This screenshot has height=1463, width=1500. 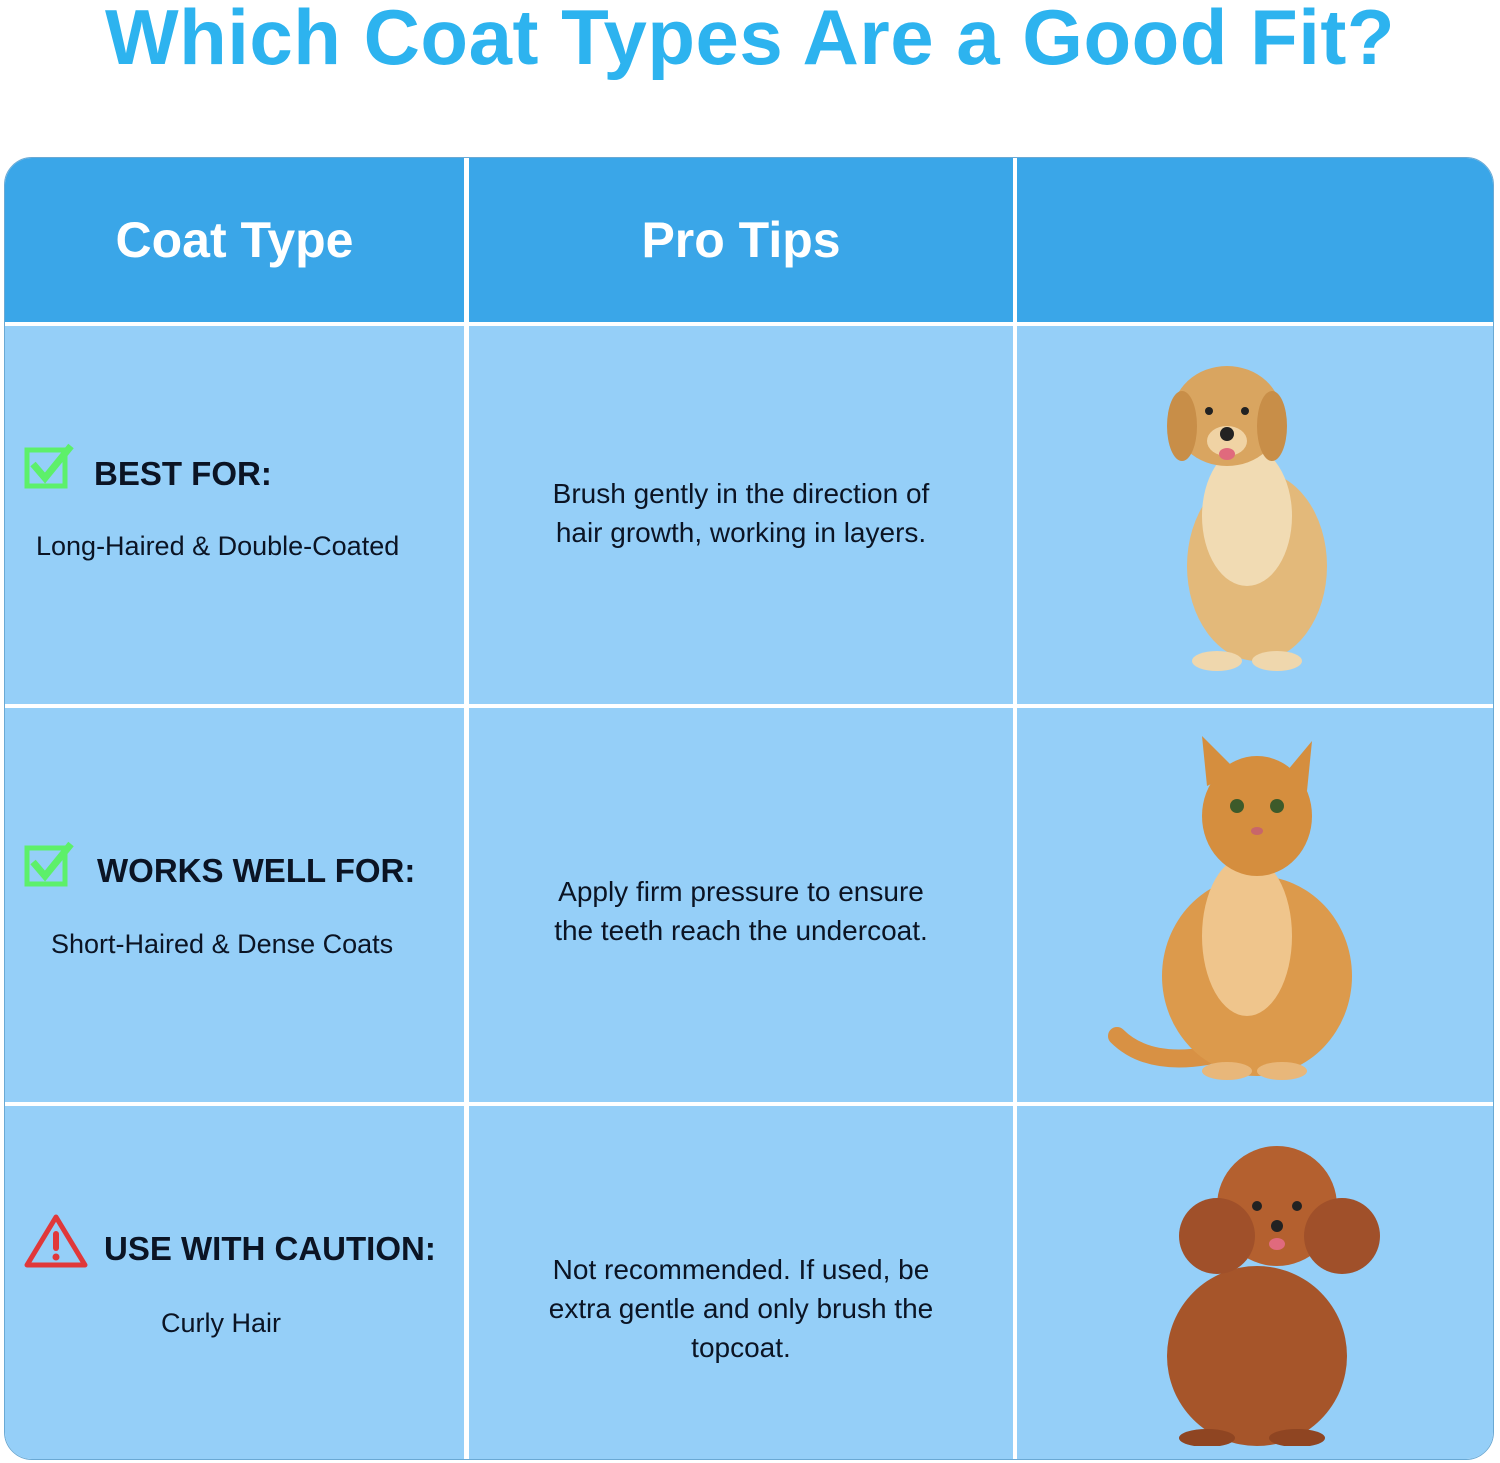 I want to click on golden-retriever-image, so click(x=1247, y=518).